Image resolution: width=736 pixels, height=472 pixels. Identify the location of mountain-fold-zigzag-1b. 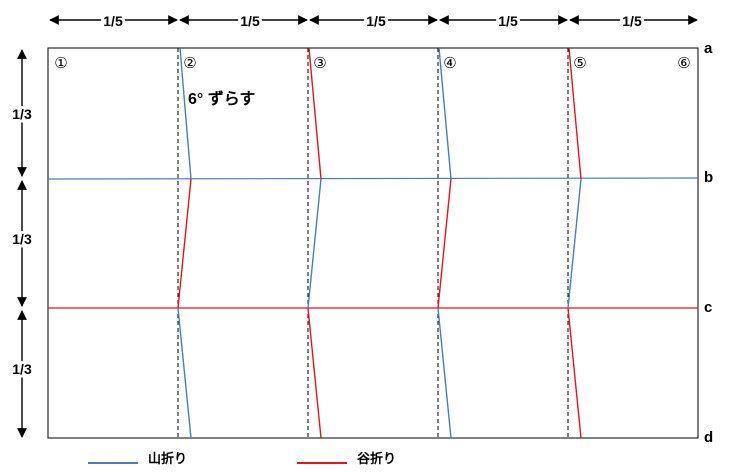
(184, 373).